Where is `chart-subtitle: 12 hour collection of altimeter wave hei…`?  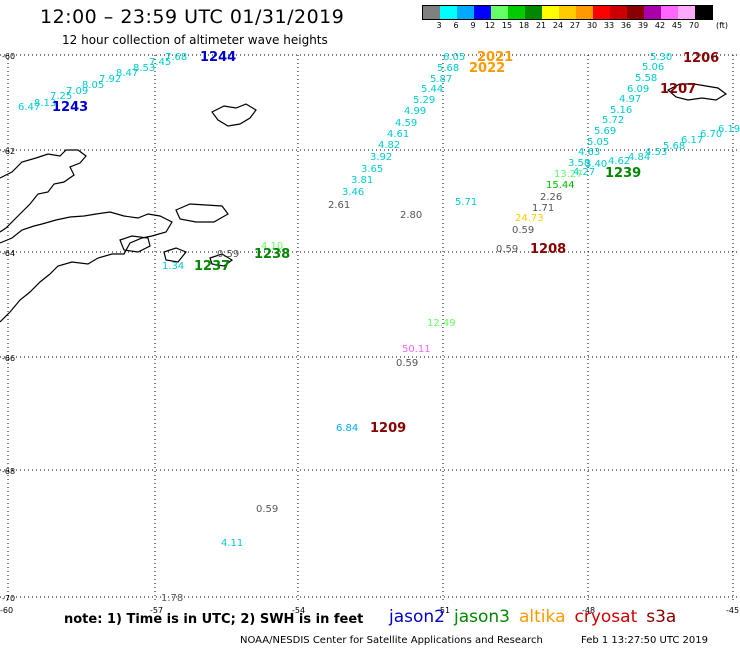 chart-subtitle: 12 hour collection of altimeter wave hei… is located at coordinates (195, 40).